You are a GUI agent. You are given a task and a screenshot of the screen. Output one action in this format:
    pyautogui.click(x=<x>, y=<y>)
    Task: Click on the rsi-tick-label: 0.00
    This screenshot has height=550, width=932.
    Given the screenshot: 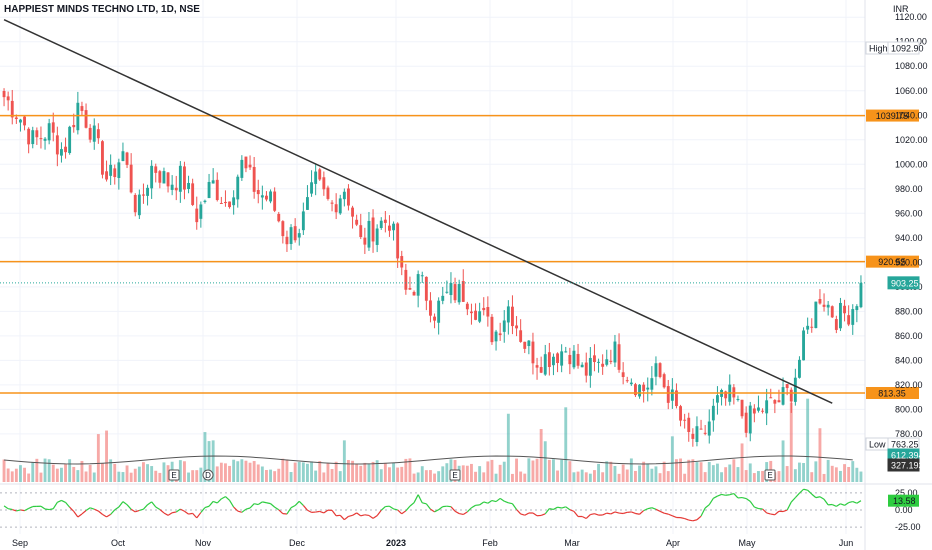 What is the action you would take?
    pyautogui.click(x=904, y=510)
    